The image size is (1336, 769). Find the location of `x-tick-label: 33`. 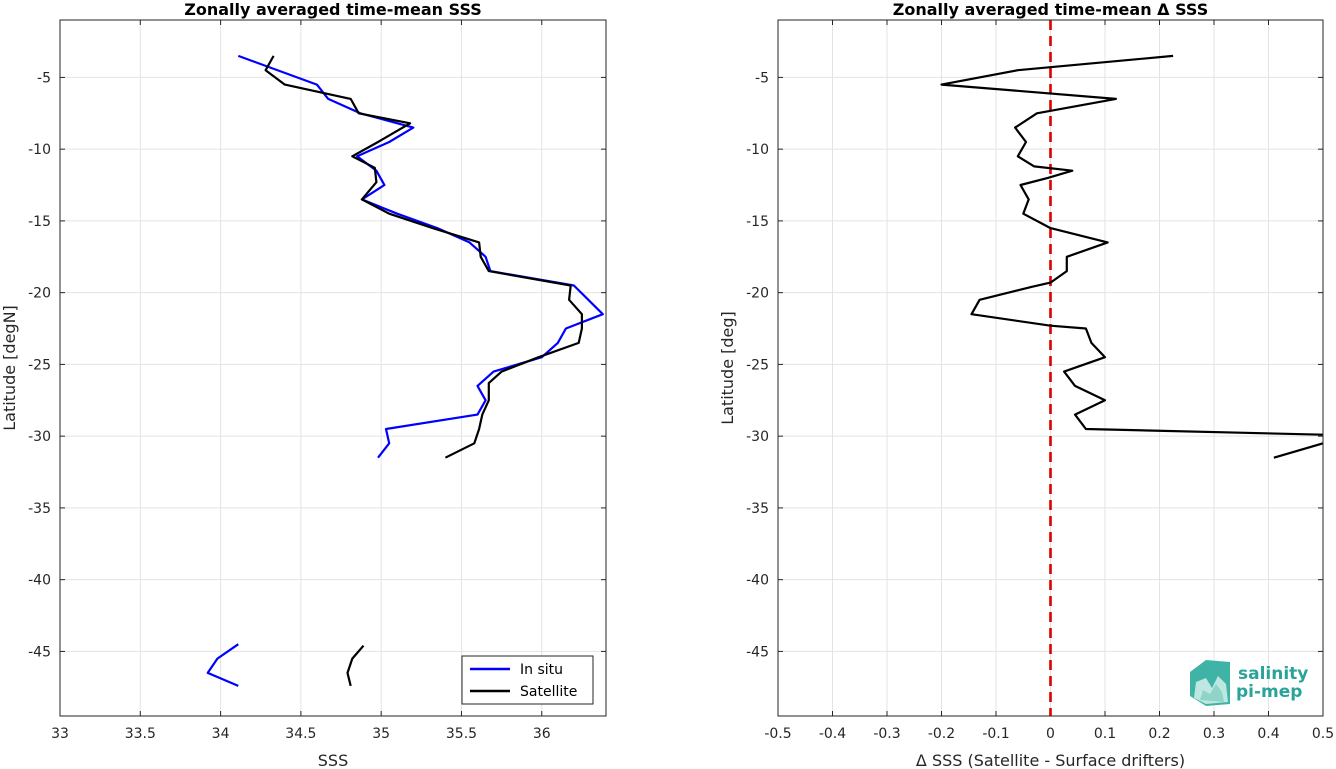

x-tick-label: 33 is located at coordinates (60, 734).